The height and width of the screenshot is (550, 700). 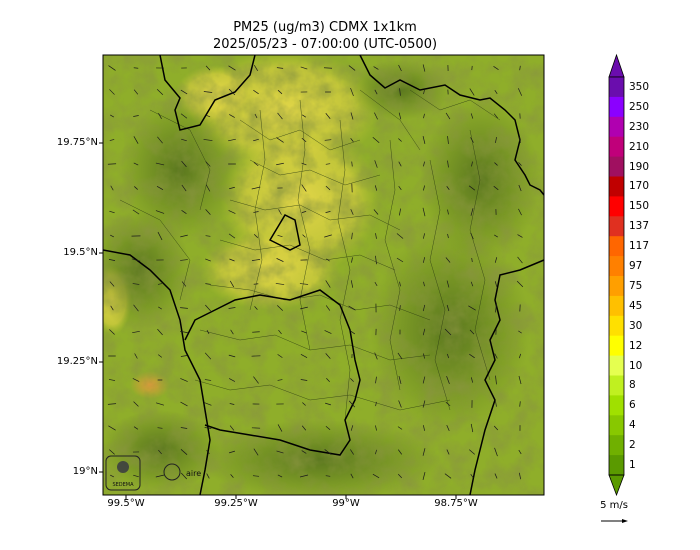 What do you see at coordinates (85, 471) in the screenshot?
I see `lat-tick-label: 19°N` at bounding box center [85, 471].